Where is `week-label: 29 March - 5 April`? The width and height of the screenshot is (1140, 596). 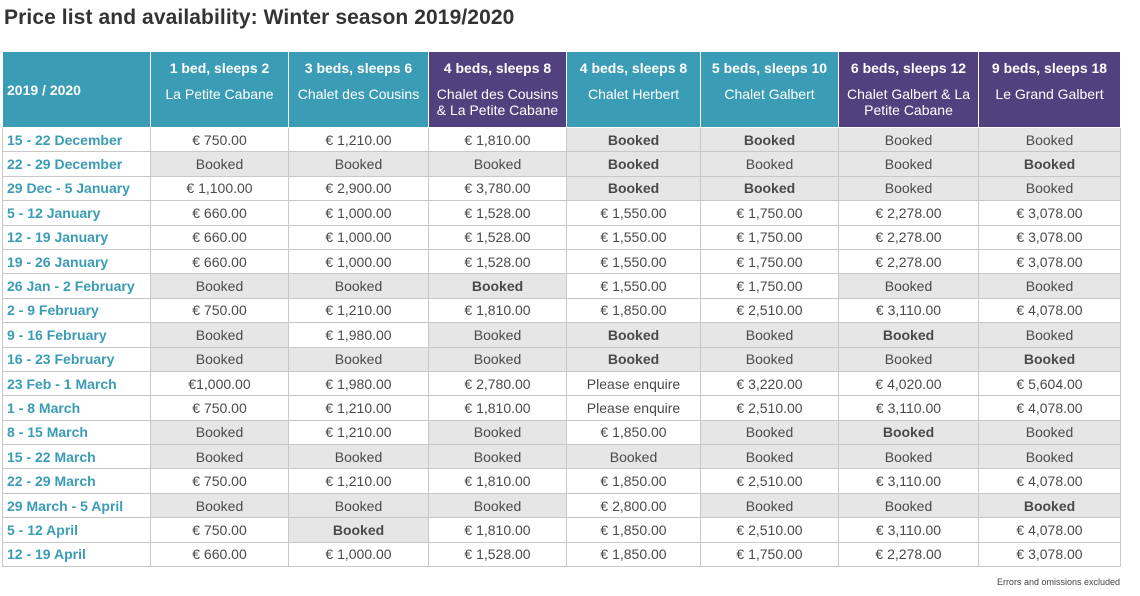
week-label: 29 March - 5 April is located at coordinates (76, 505).